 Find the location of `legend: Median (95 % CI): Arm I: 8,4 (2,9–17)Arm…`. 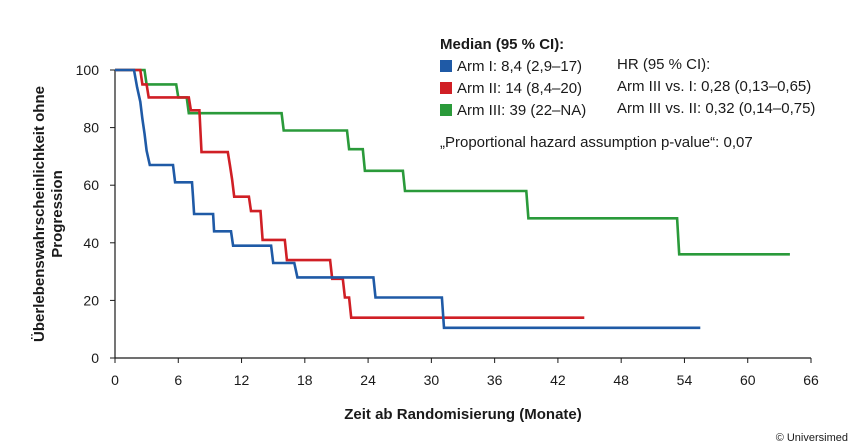

legend: Median (95 % CI): Arm I: 8,4 (2,9–17)Arm… is located at coordinates (627, 93).